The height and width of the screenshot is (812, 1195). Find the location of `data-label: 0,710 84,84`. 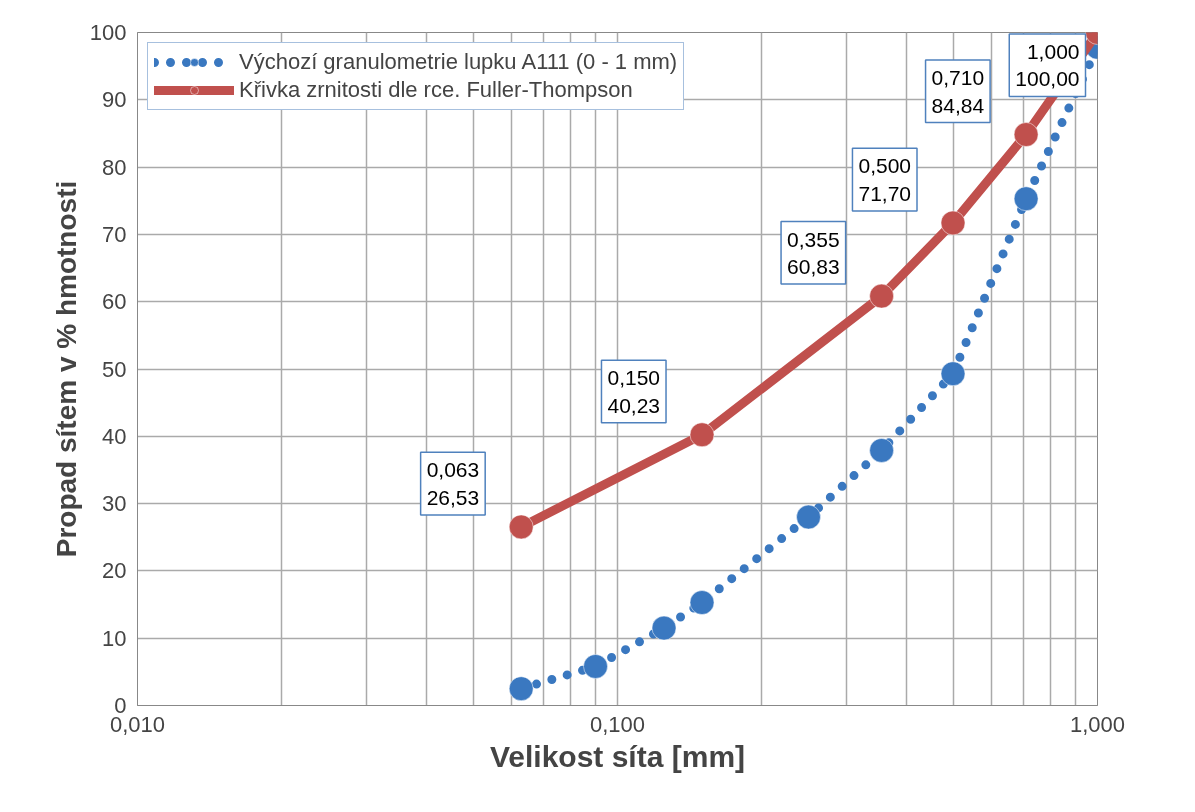

data-label: 0,710 84,84 is located at coordinates (958, 91).